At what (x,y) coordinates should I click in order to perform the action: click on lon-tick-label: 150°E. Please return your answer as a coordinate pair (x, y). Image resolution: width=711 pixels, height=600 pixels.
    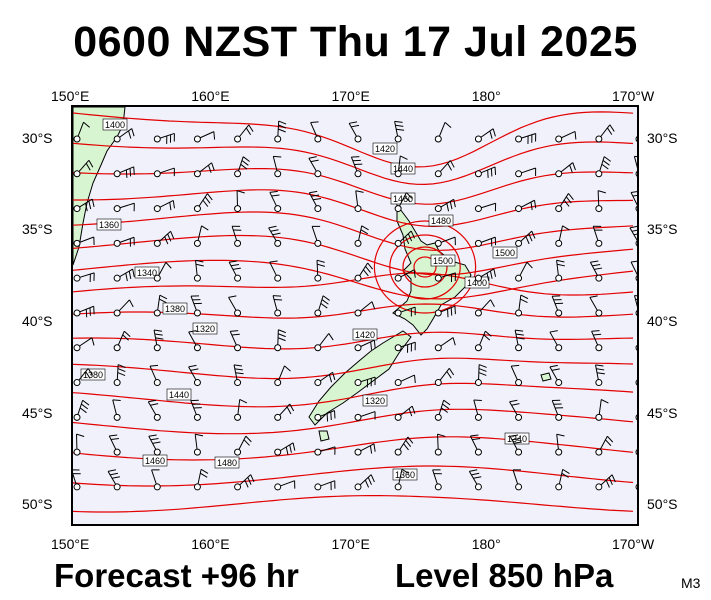
    Looking at the image, I should click on (70, 96).